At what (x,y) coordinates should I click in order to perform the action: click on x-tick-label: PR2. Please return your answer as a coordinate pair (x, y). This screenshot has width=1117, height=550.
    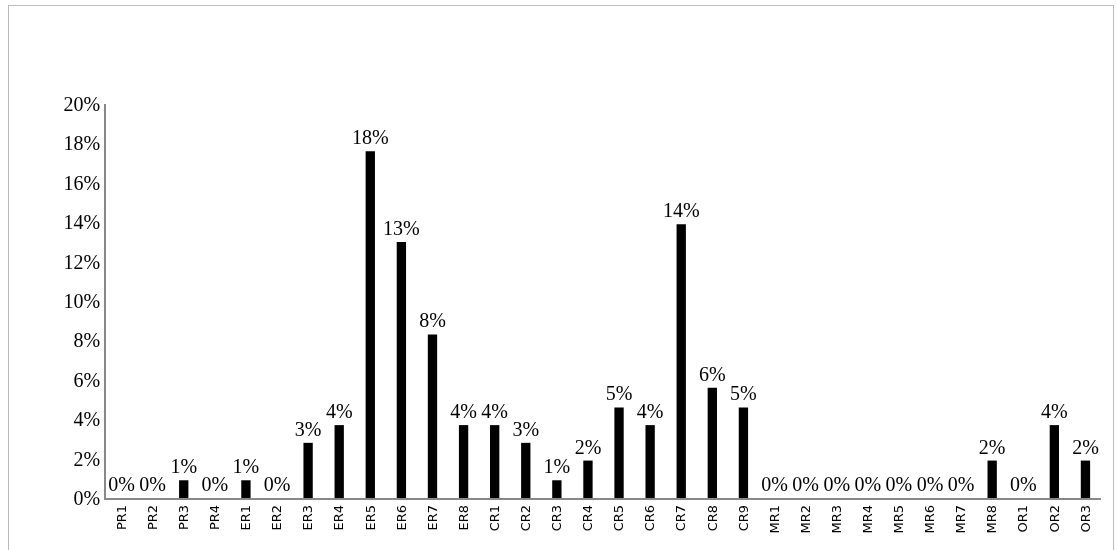
    Looking at the image, I should click on (152, 517).